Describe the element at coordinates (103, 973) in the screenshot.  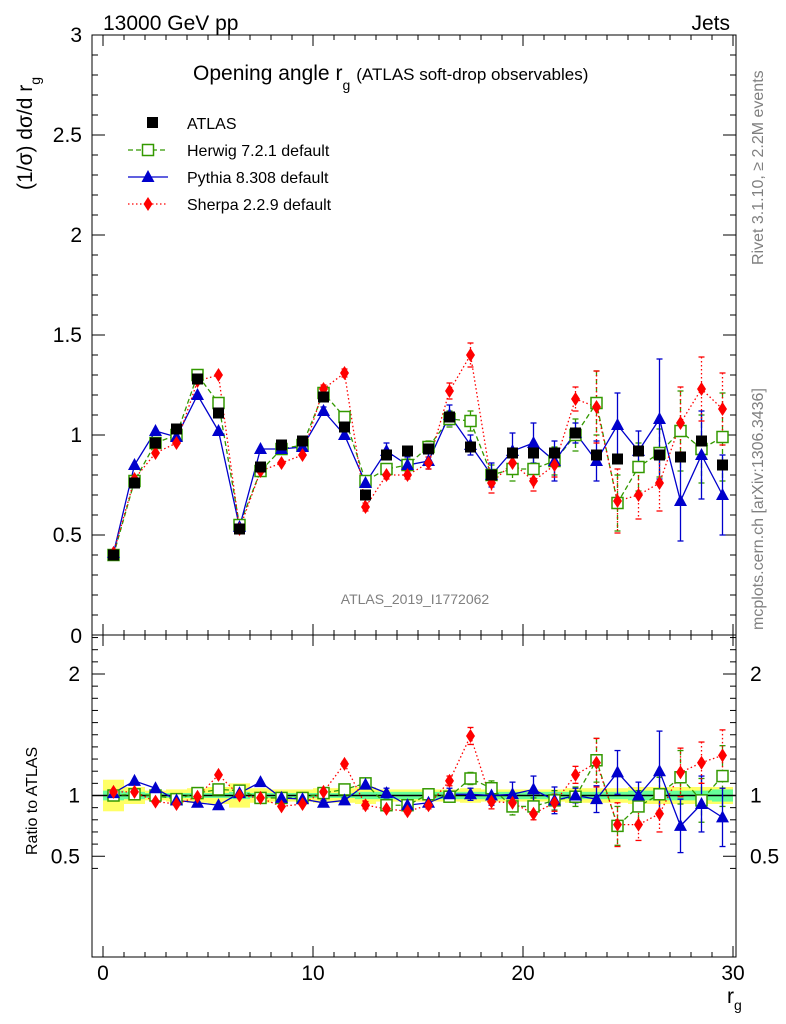
I see `x-tick-label: 0` at that location.